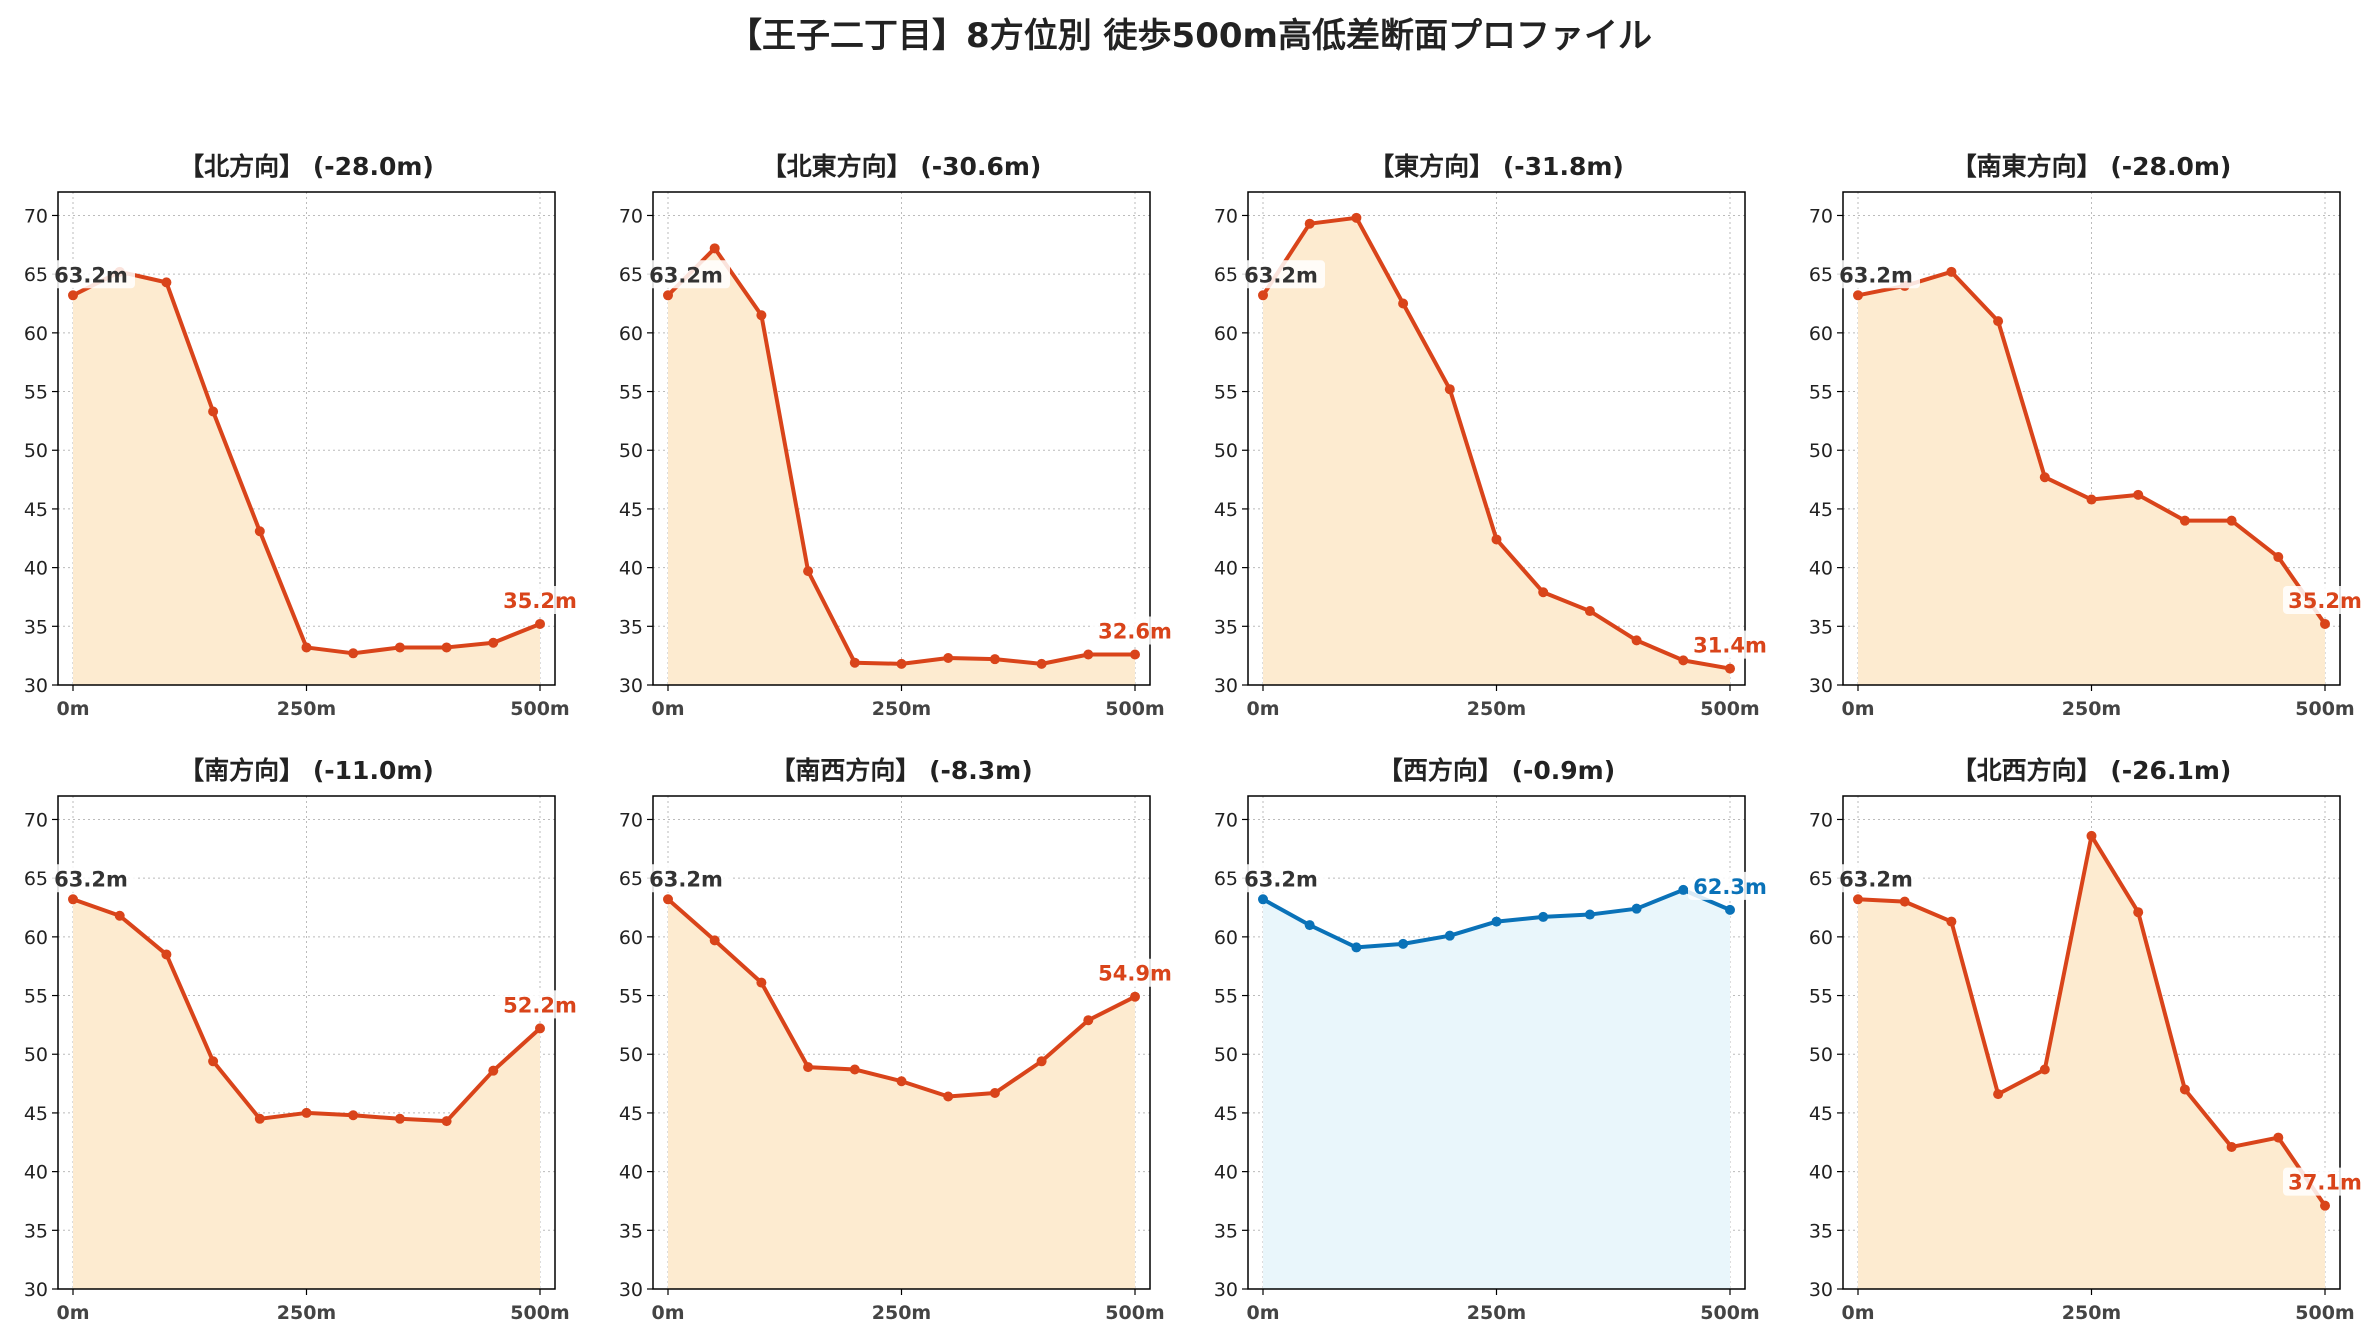 This screenshot has width=2380, height=1340. Describe the element at coordinates (306, 770) in the screenshot. I see `subplot-title: 【南方向】 (-11.0m)` at that location.